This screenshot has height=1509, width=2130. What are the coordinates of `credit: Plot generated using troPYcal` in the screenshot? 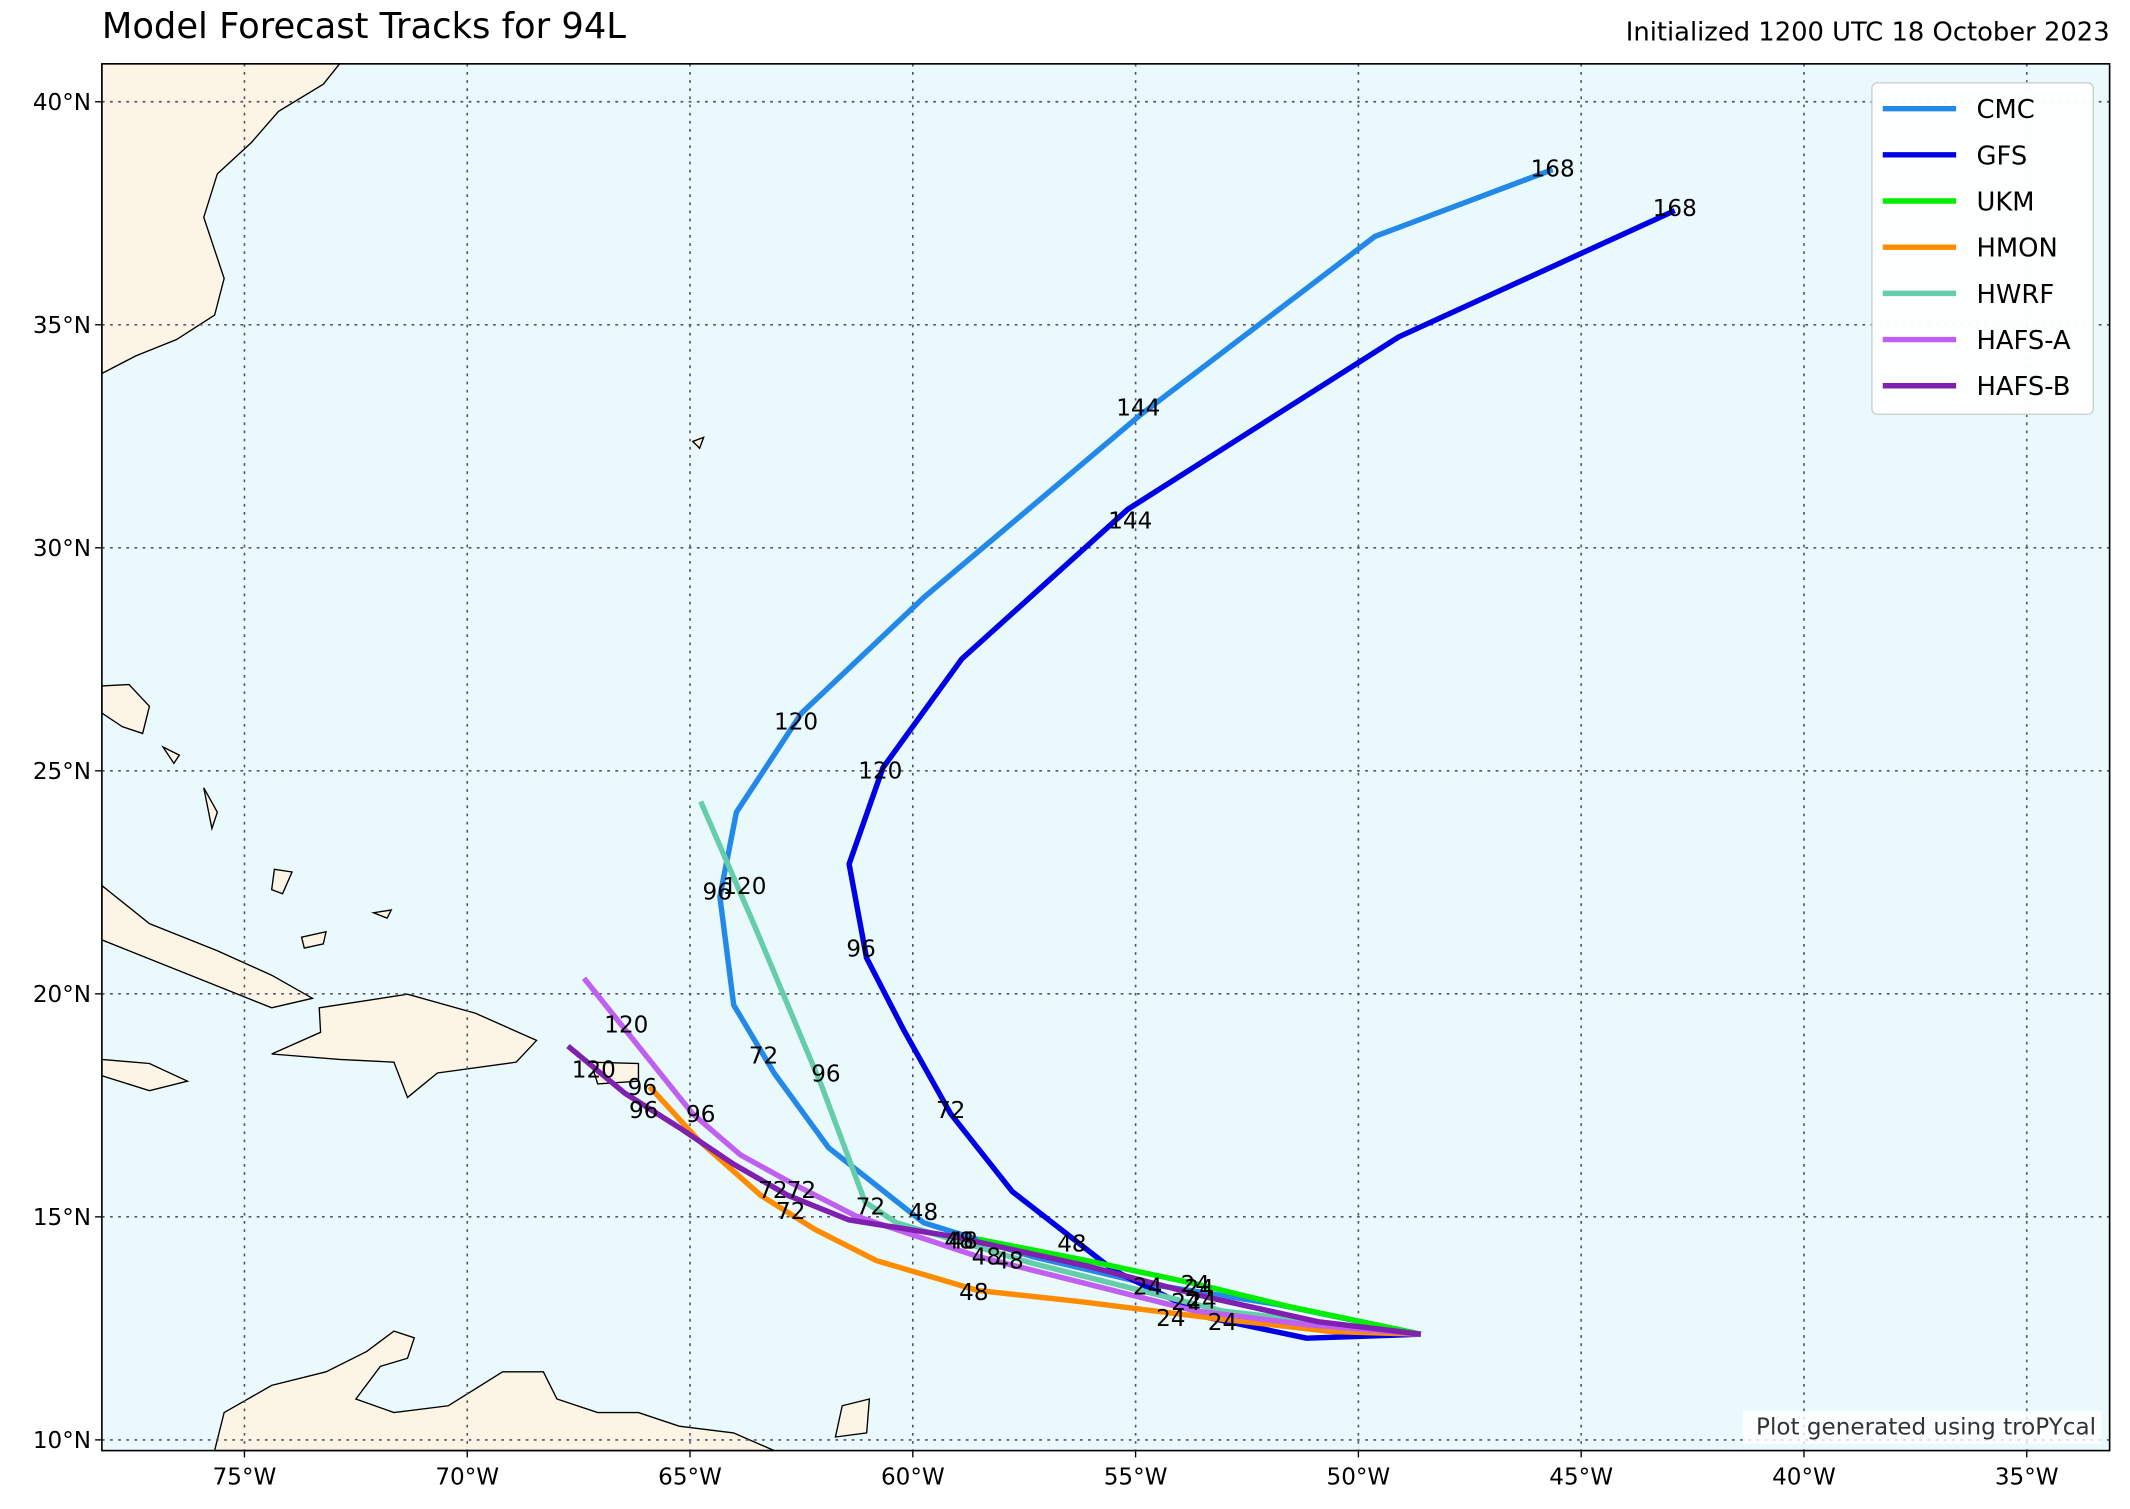 It's located at (1926, 1427).